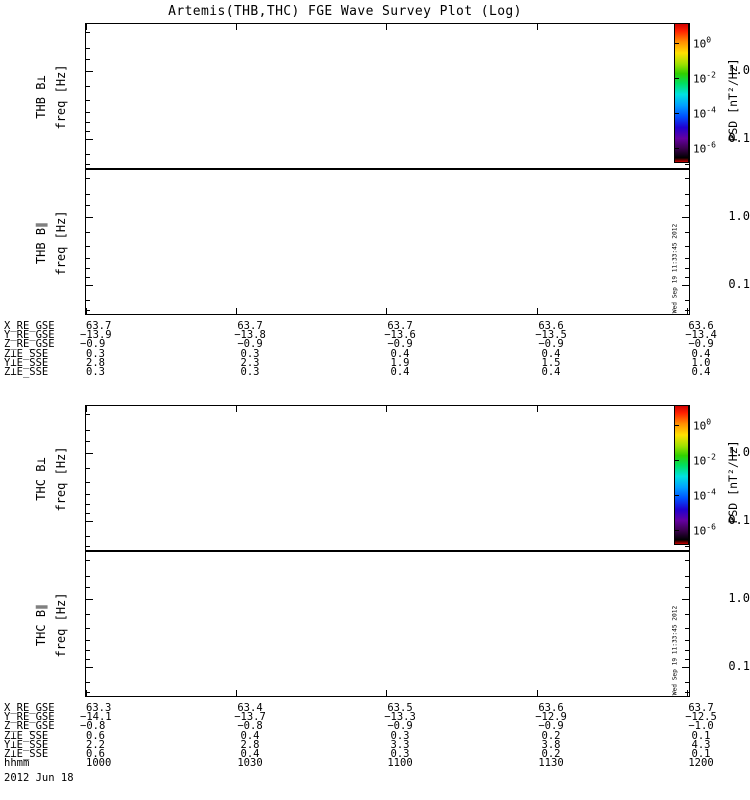 The height and width of the screenshot is (800, 750). Describe the element at coordinates (250, 763) in the screenshot. I see `xtick-label: 1030` at that location.